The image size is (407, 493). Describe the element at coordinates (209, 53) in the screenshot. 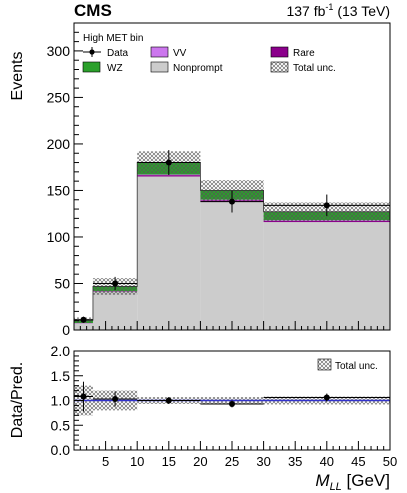

I see `legend: High MET bin Data VV Rare WZ Nonpr` at that location.